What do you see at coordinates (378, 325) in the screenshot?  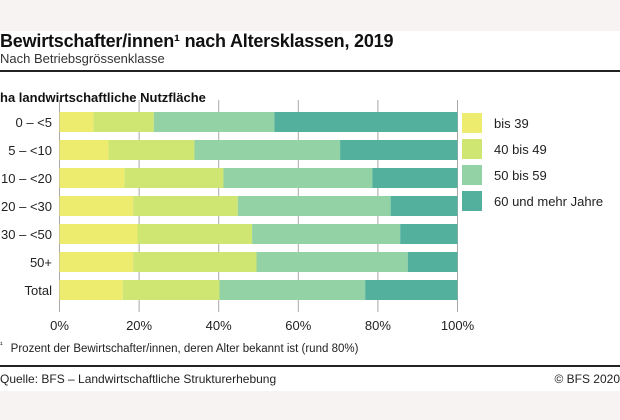 I see `x-tick-label: 80%` at bounding box center [378, 325].